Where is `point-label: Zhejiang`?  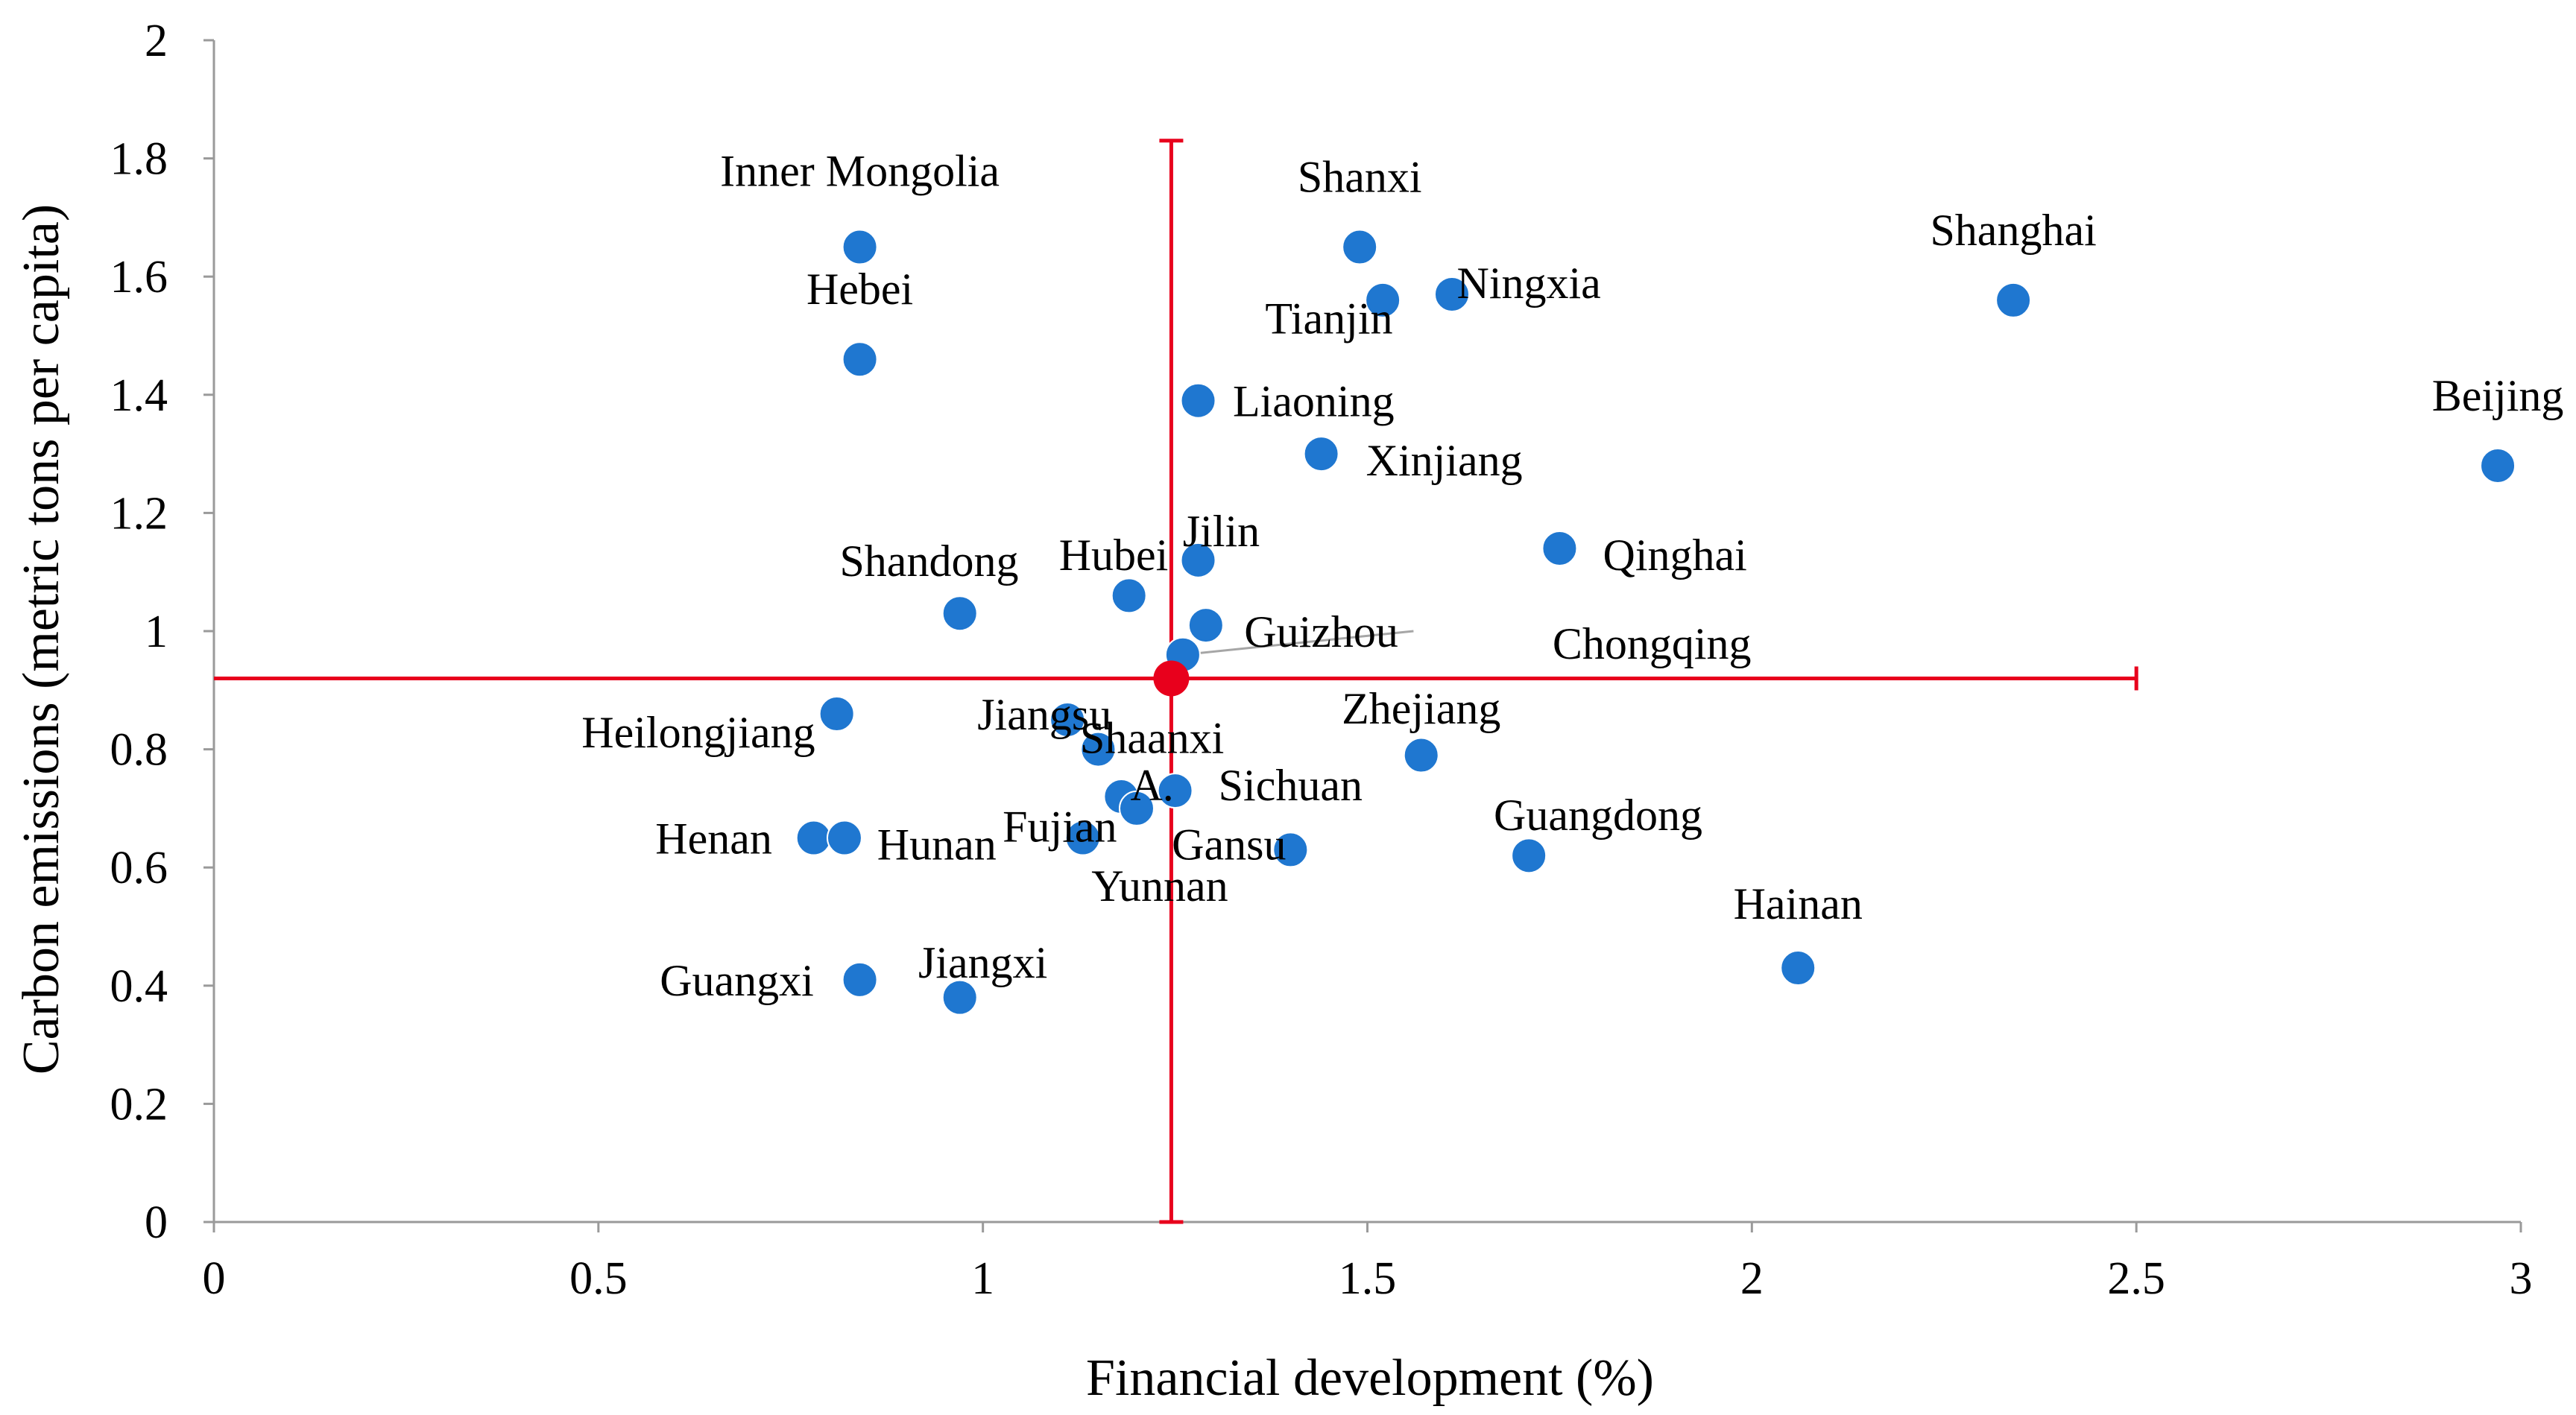
point-label: Zhejiang is located at coordinates (1421, 708).